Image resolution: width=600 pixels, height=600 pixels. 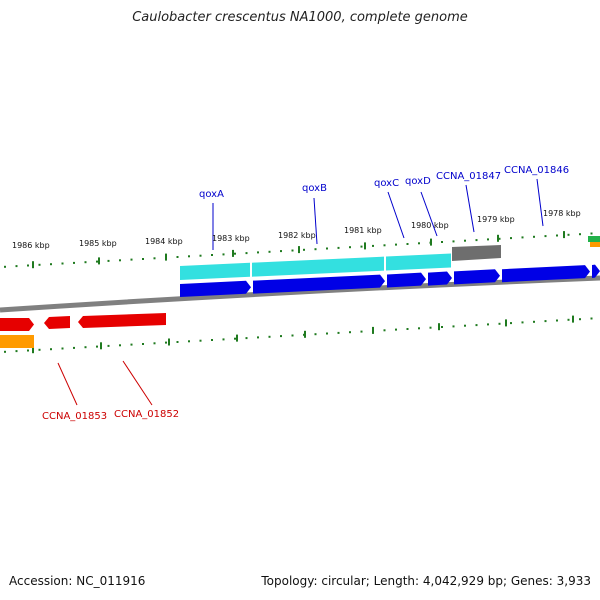 What do you see at coordinates (146, 414) in the screenshot?
I see `reverse-gene-label: CCNA_01852` at bounding box center [146, 414].